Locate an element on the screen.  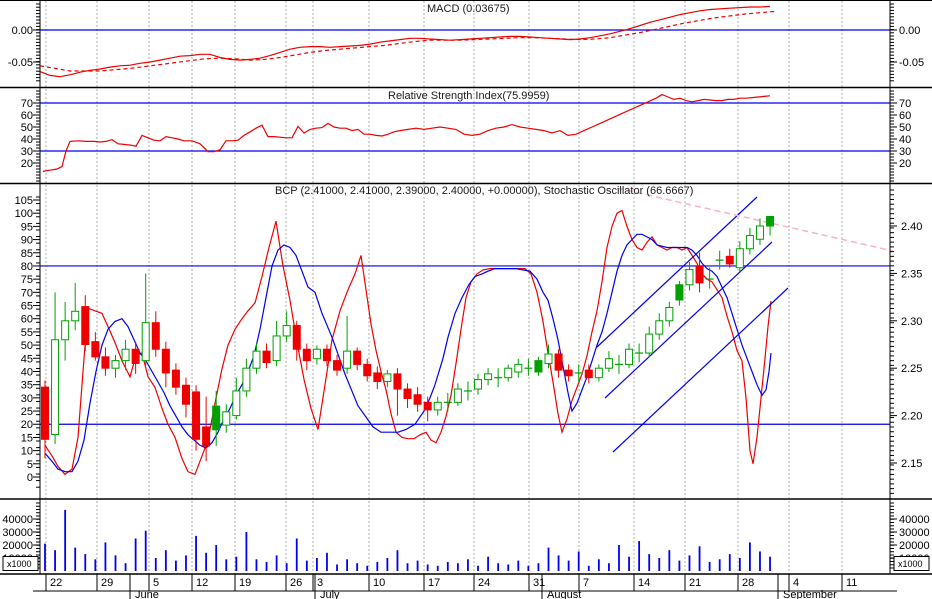
price-axis-label: 2.15 is located at coordinates (911, 464).